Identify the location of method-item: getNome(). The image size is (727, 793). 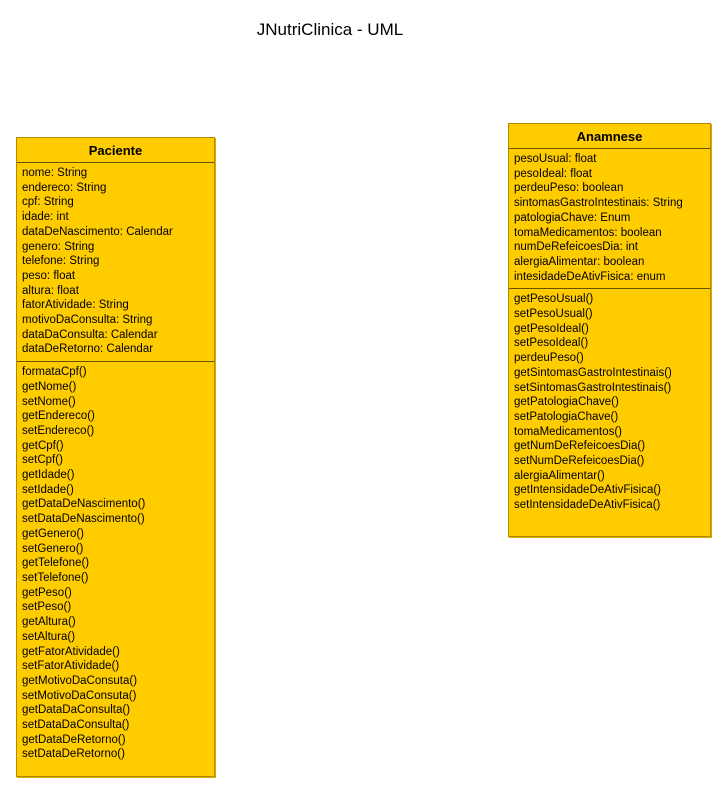
(49, 386).